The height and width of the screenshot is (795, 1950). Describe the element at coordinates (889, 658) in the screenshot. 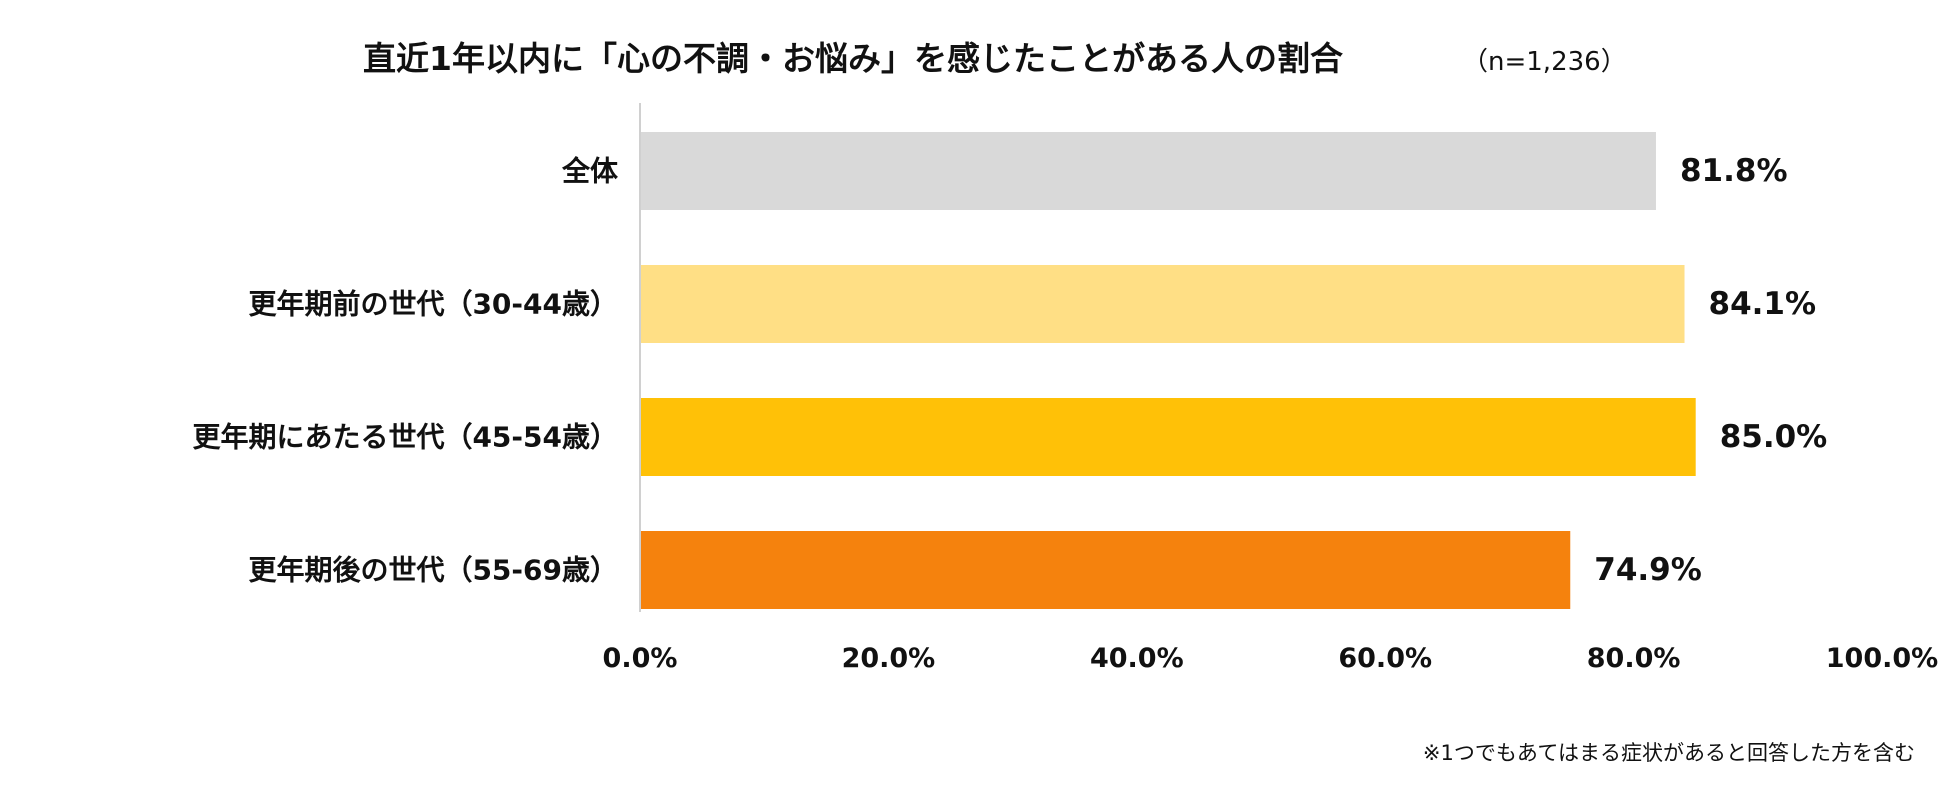

I see `x-tick-label-1: 20.0%` at that location.